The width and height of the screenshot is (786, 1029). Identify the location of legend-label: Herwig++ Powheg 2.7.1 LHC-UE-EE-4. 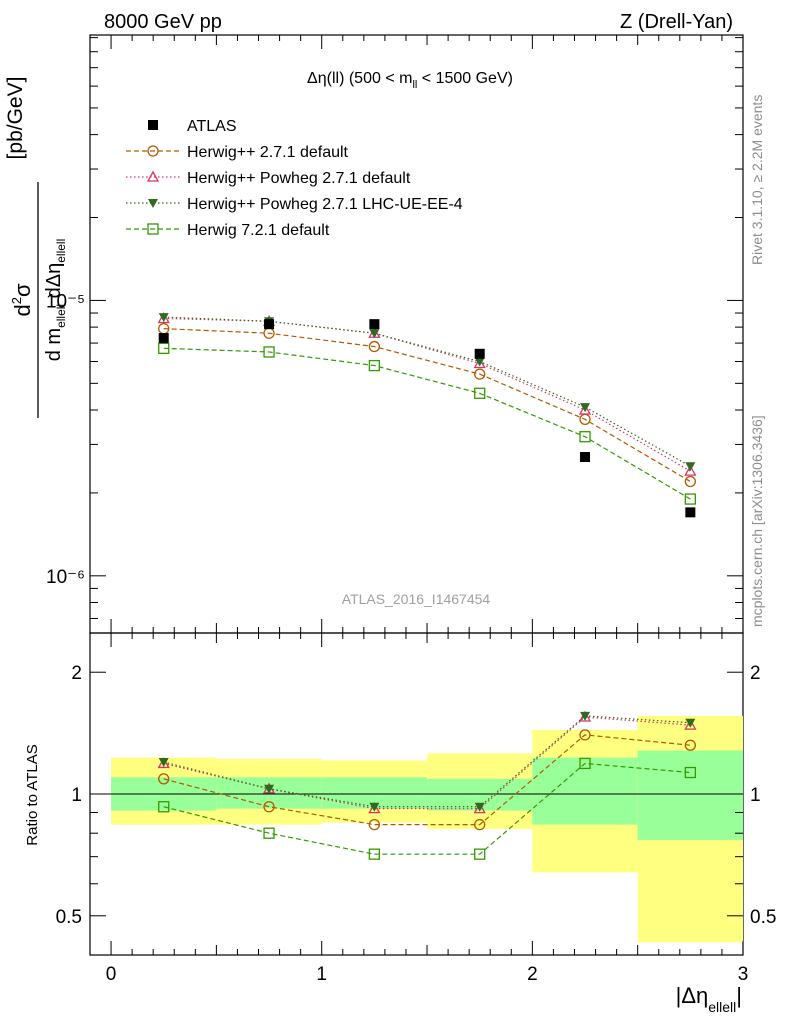
(325, 204).